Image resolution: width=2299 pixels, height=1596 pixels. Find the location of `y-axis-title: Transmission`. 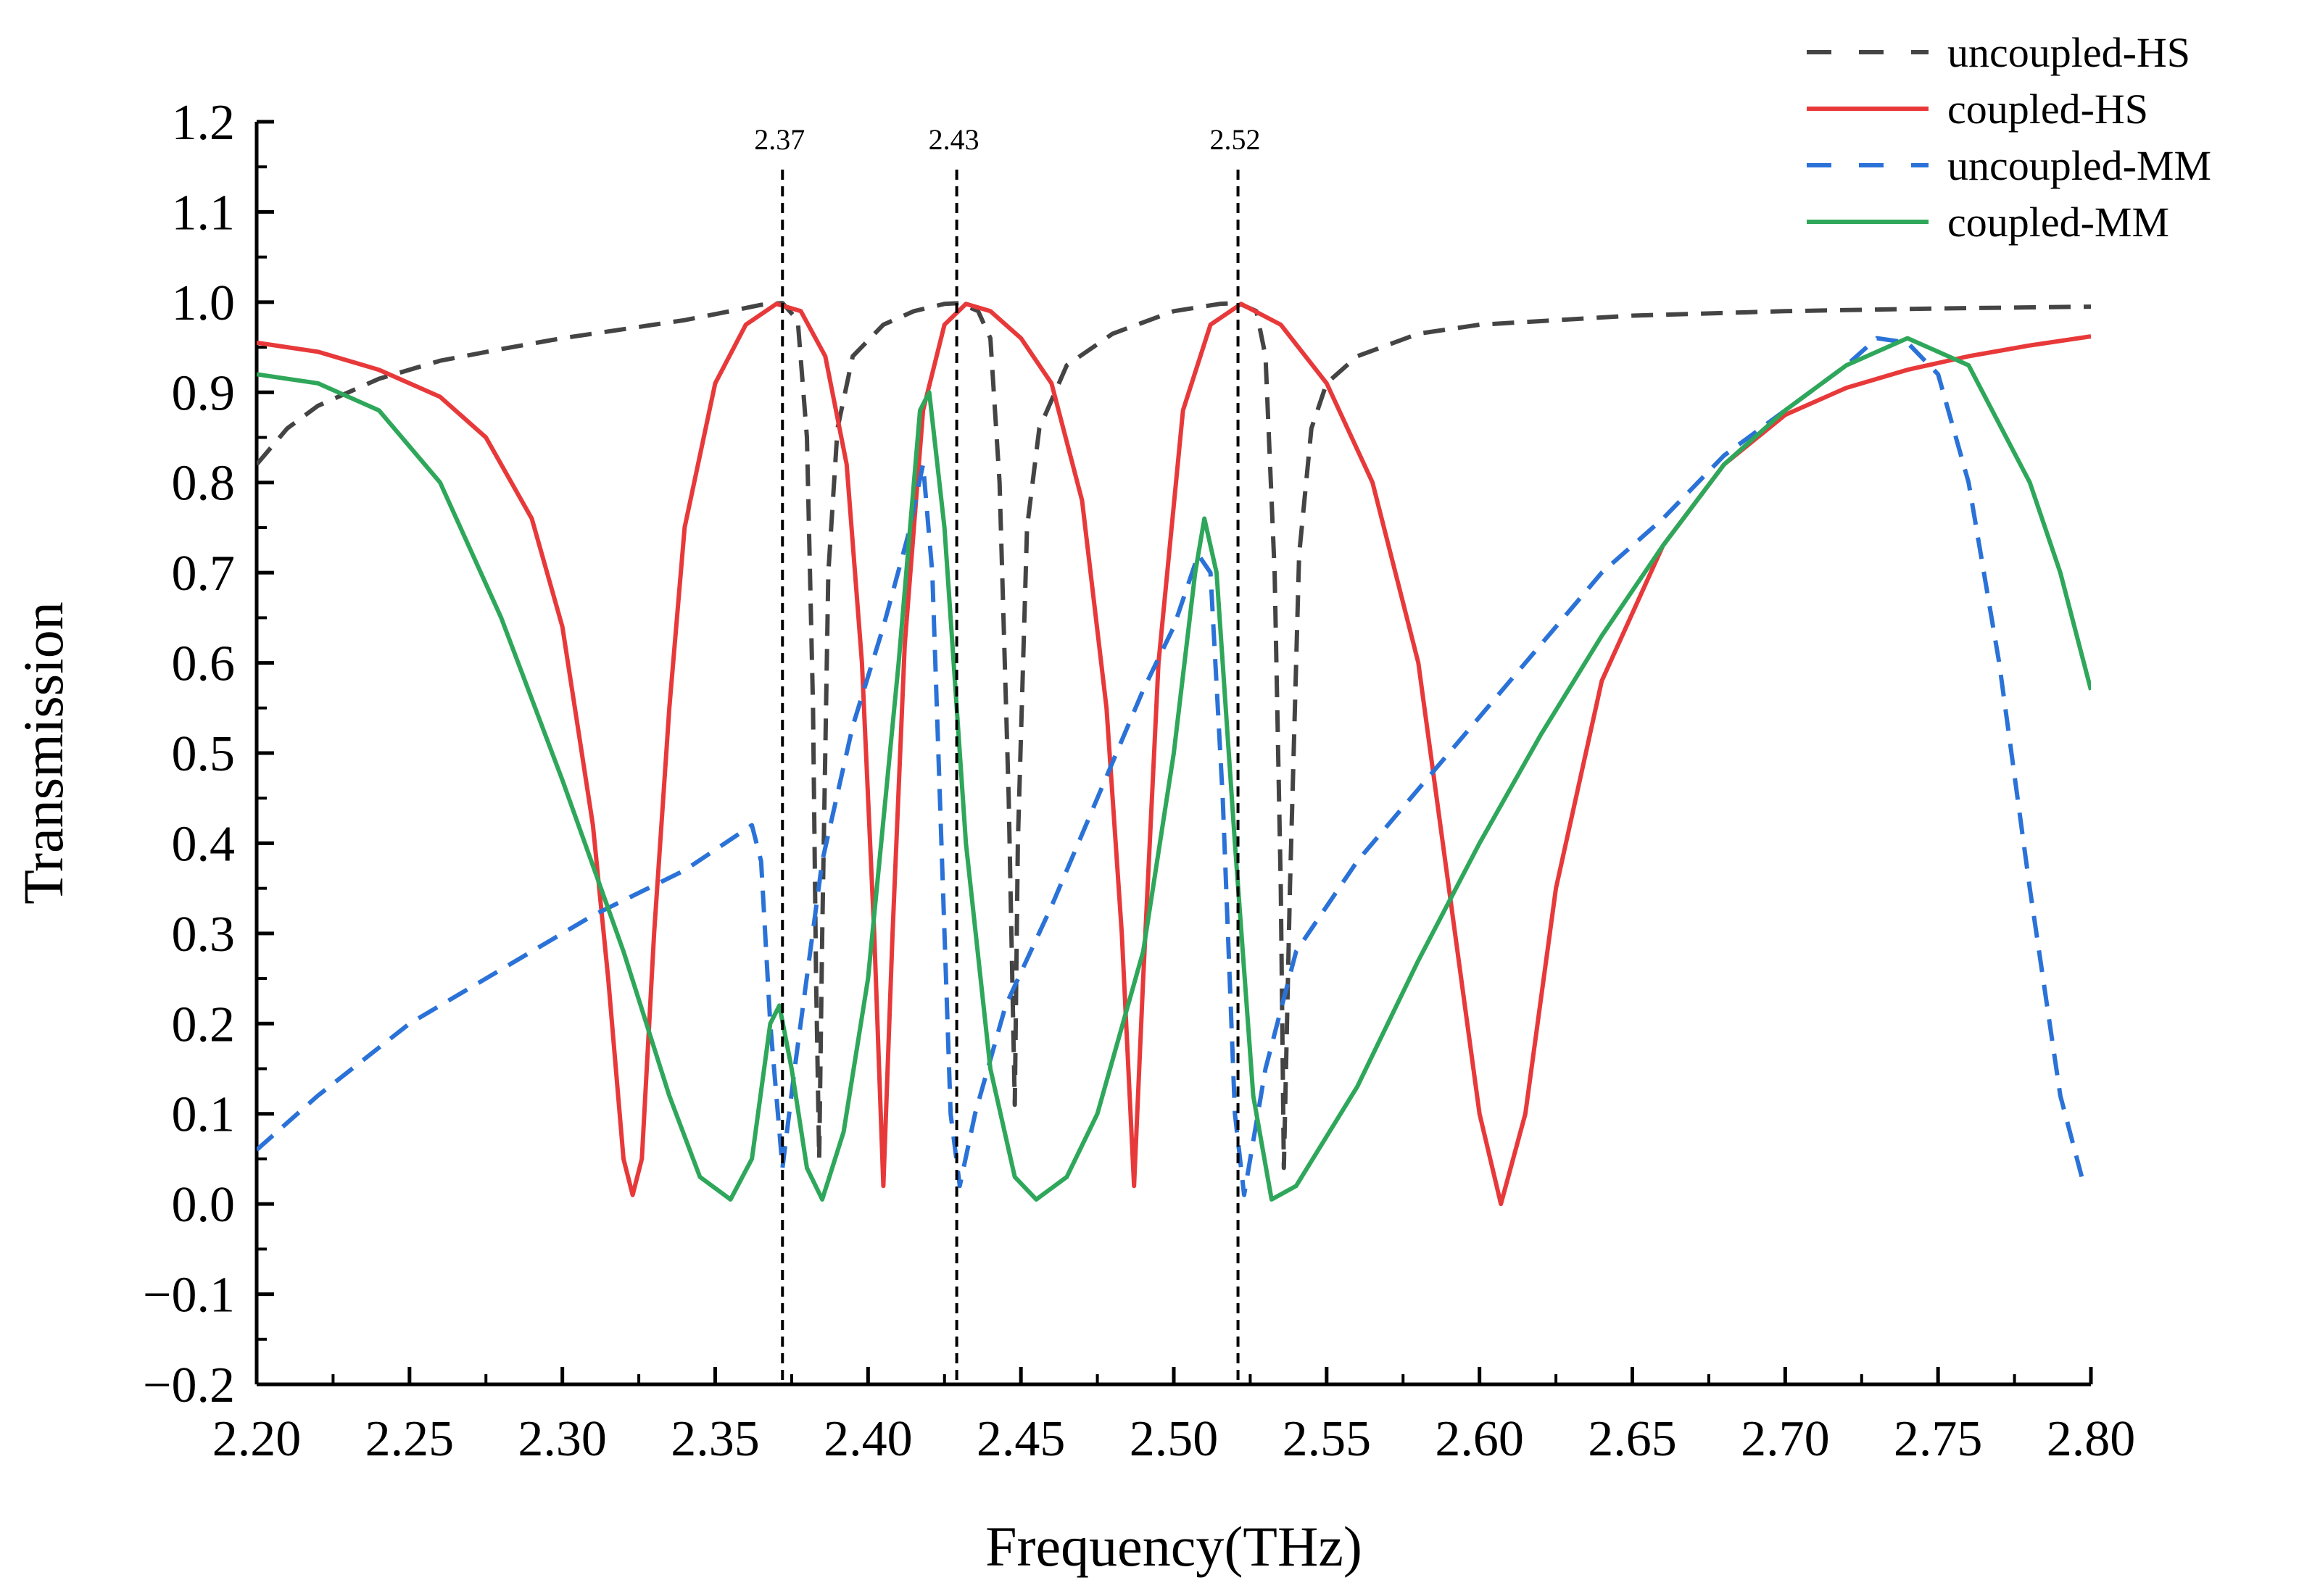

y-axis-title: Transmission is located at coordinates (43, 754).